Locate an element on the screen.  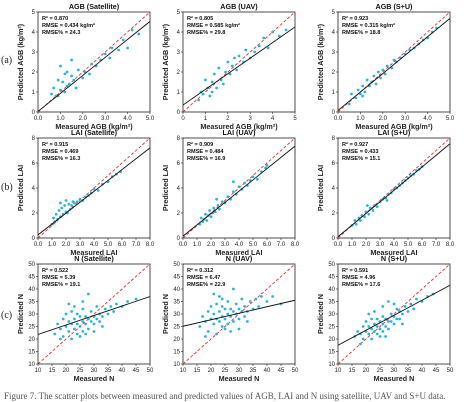
y-tick-label: 0 is located at coordinates (34, 239).